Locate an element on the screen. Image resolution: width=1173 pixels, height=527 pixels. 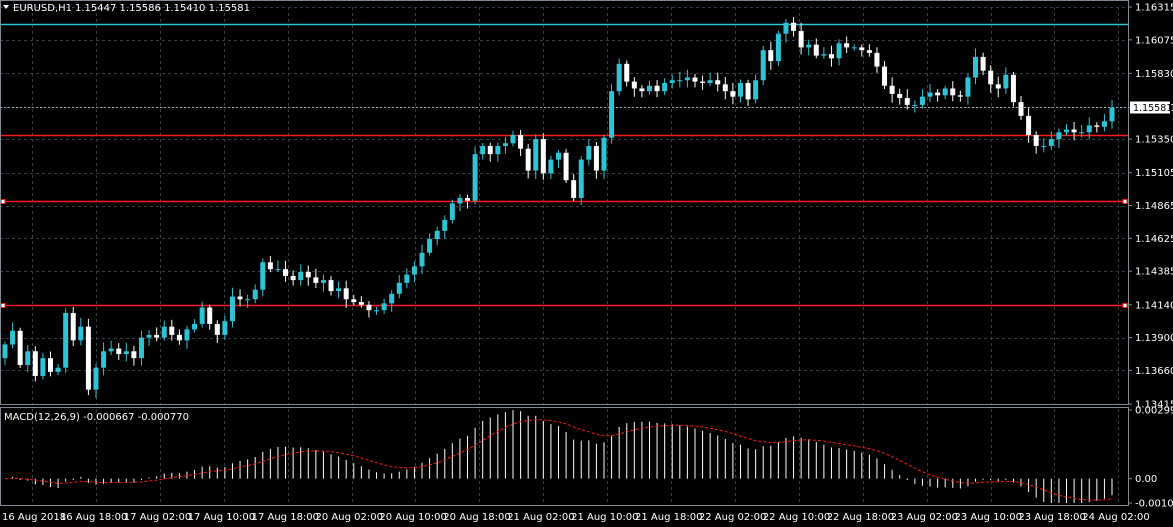
time-tick-label: 20 Aug 10:00 is located at coordinates (412, 517).